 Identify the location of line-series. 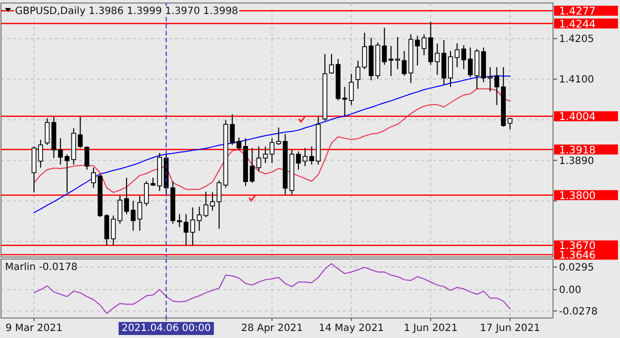
(272, 288).